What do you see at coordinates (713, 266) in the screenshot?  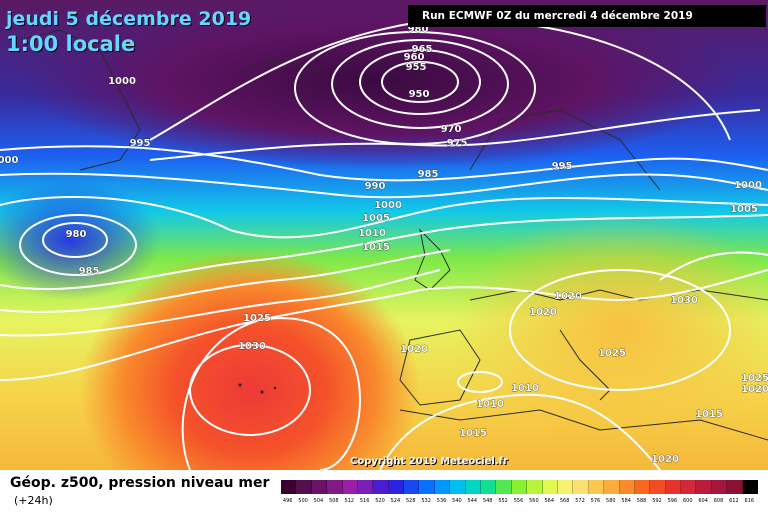 I see `isobar-1030-east` at bounding box center [713, 266].